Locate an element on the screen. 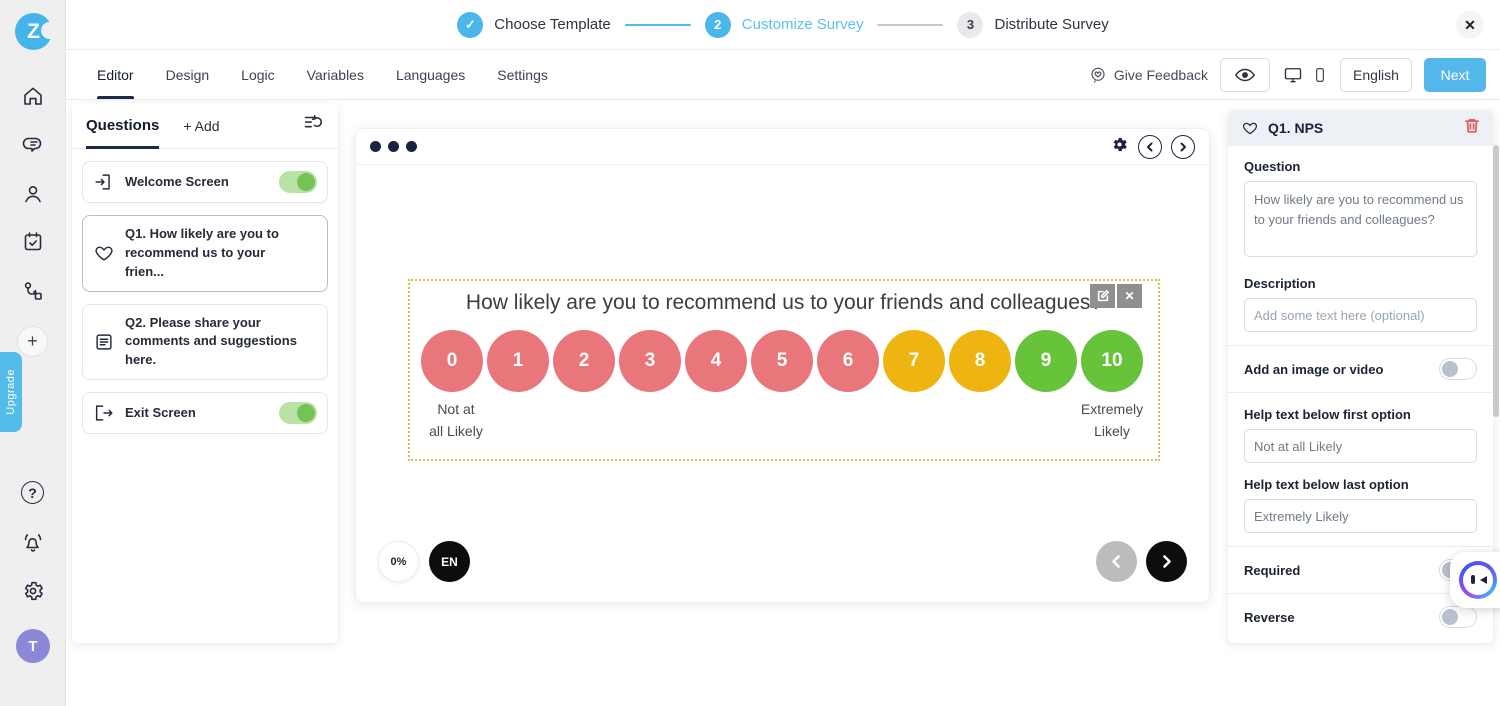 The image size is (1500, 706). step-connector is located at coordinates (910, 24).